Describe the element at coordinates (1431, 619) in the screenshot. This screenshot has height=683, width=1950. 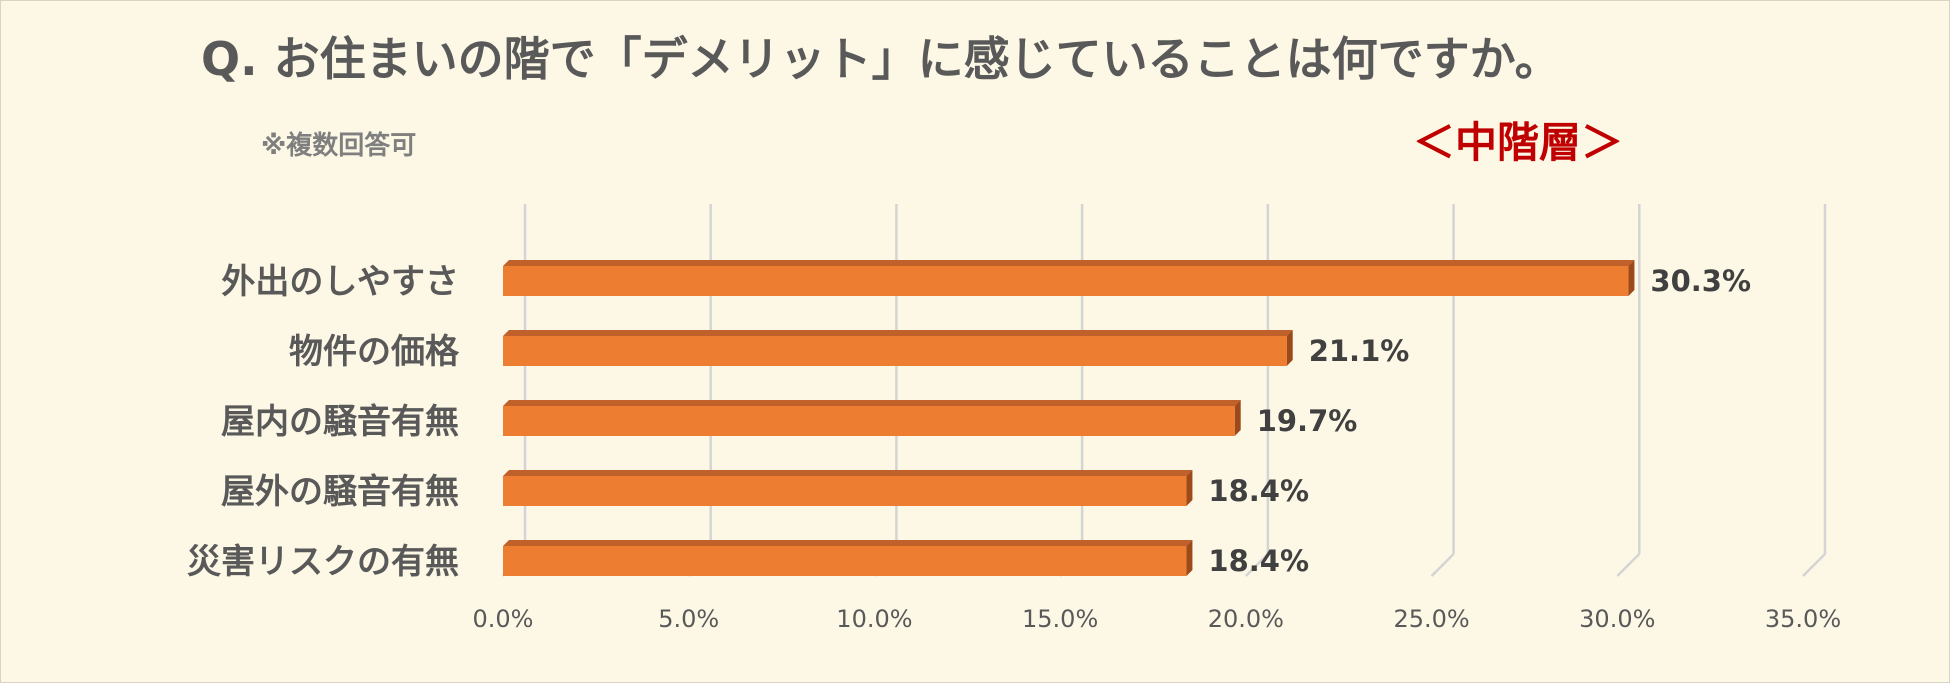
I see `x-tick-label: 25.0%` at that location.